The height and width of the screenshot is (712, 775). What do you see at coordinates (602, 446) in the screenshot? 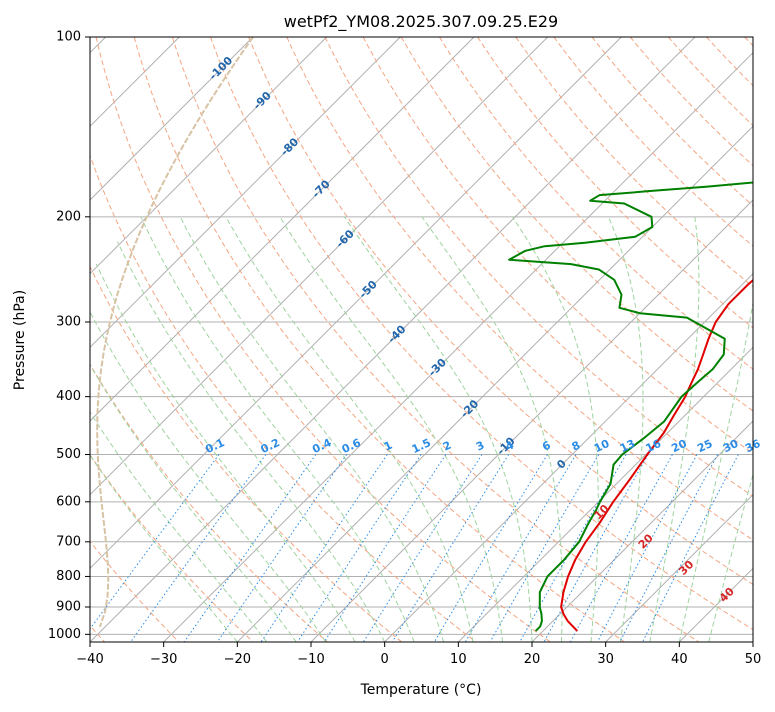
I see `mixing-ratio-label: 10` at bounding box center [602, 446].